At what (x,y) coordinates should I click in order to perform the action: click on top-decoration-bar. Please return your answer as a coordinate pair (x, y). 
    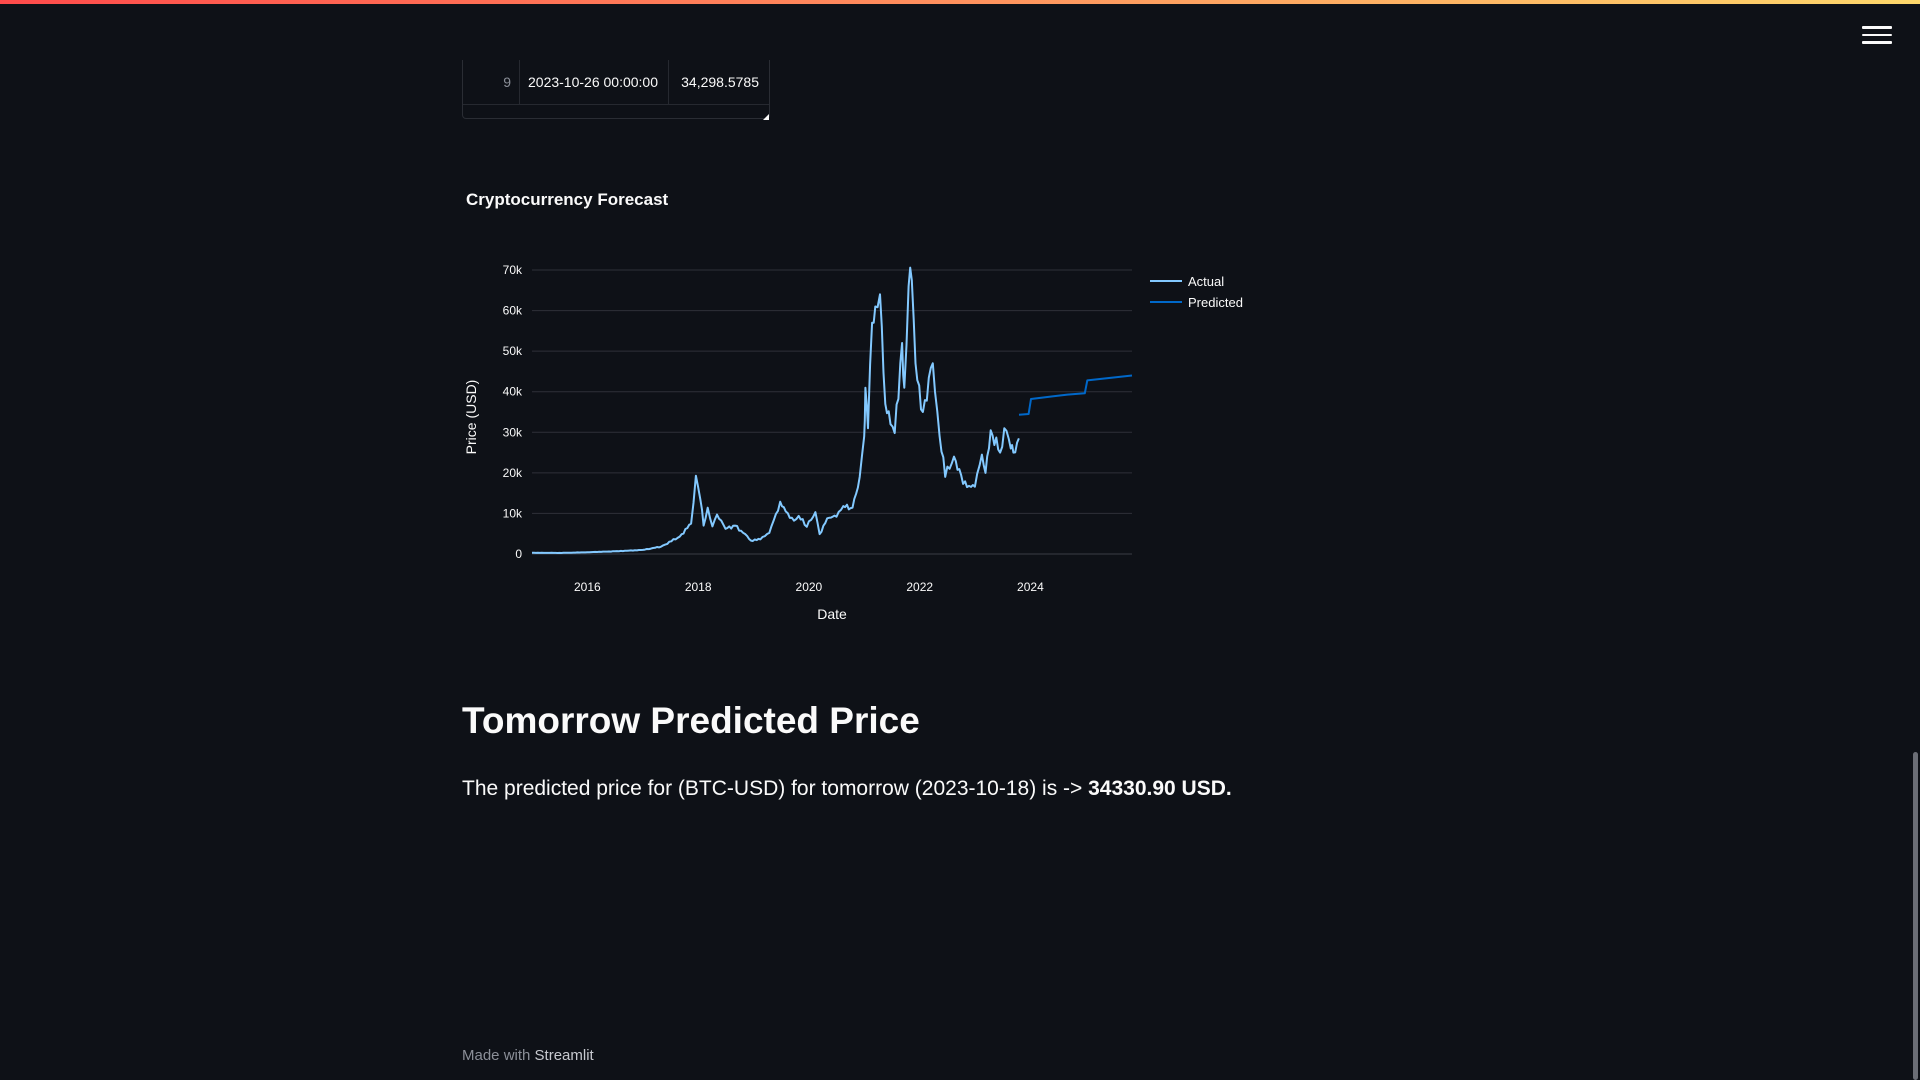
    Looking at the image, I should click on (960, 2).